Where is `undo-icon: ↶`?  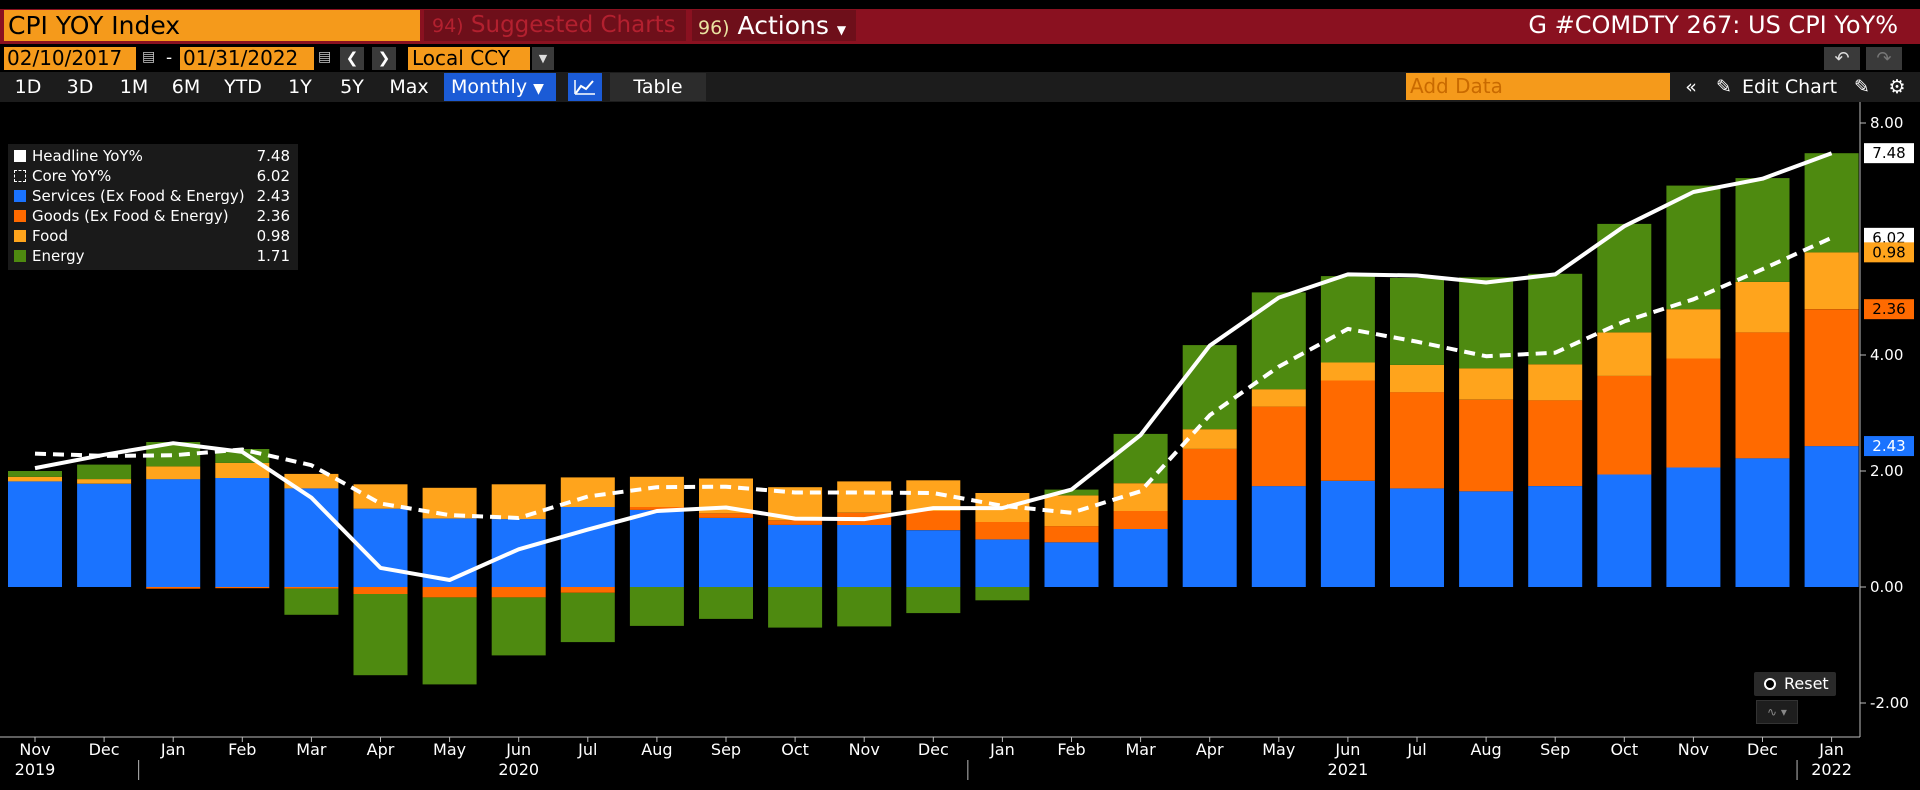 undo-icon: ↶ is located at coordinates (1842, 58).